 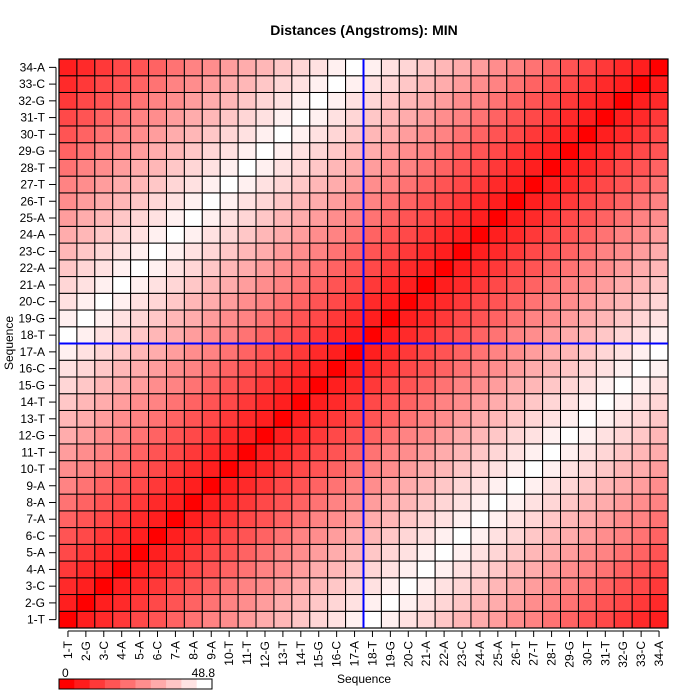 What do you see at coordinates (355, 653) in the screenshot?
I see `x-tick-label: 17-A` at bounding box center [355, 653].